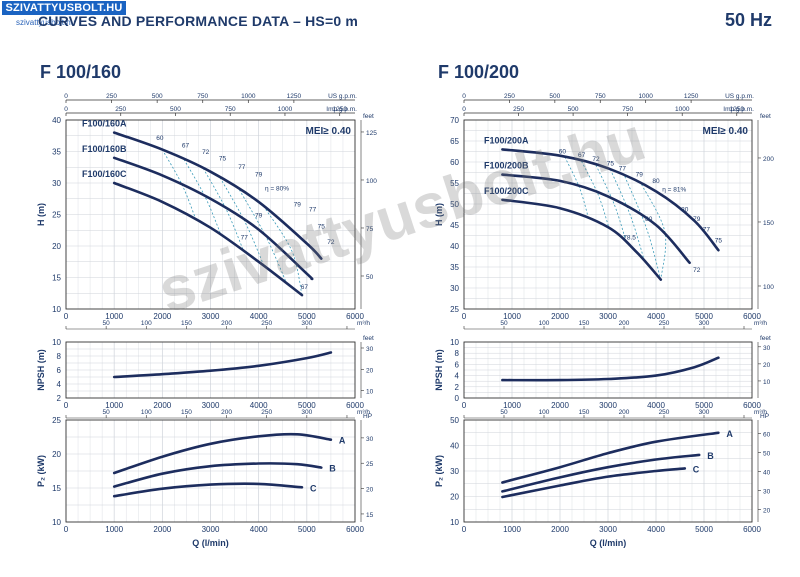  Describe the element at coordinates (277, 189) in the screenshot. I see `efficiency-label: η = 80%` at that location.